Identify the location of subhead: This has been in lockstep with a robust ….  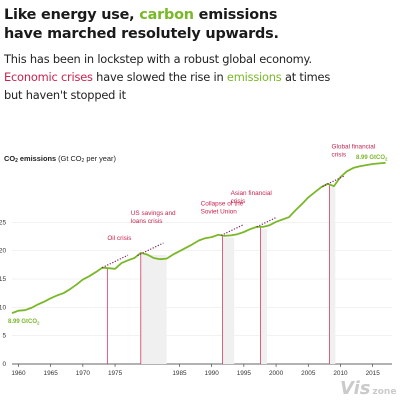
(200, 77).